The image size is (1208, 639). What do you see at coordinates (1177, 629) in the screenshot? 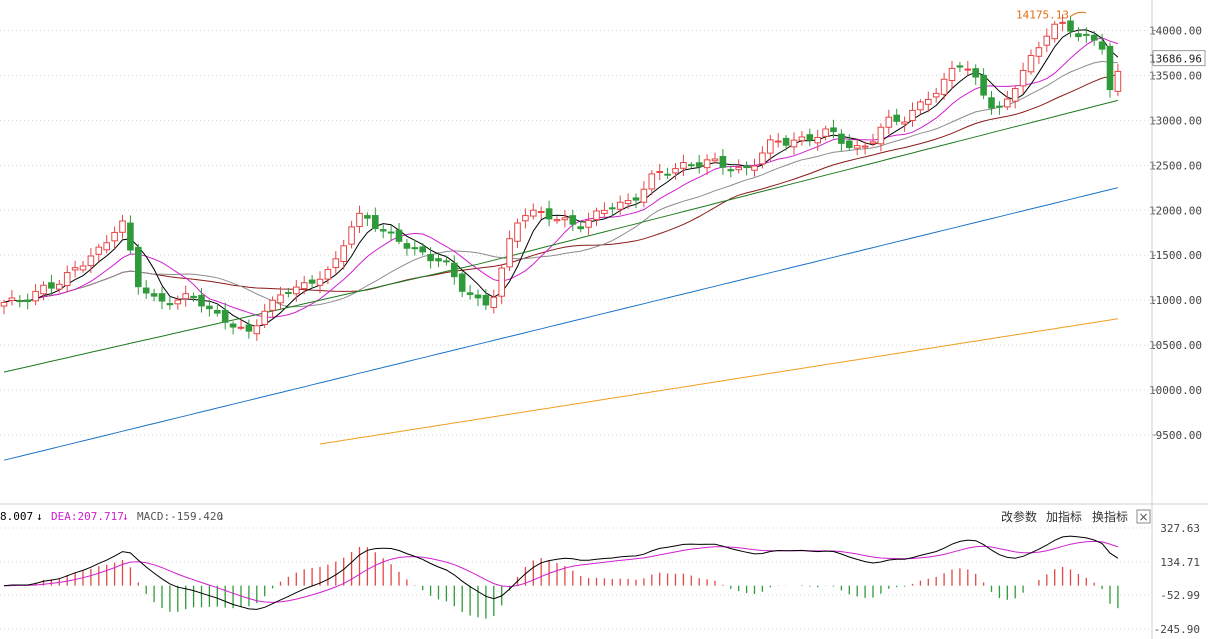
I see `macd-tick-label: -245.90` at bounding box center [1177, 629].